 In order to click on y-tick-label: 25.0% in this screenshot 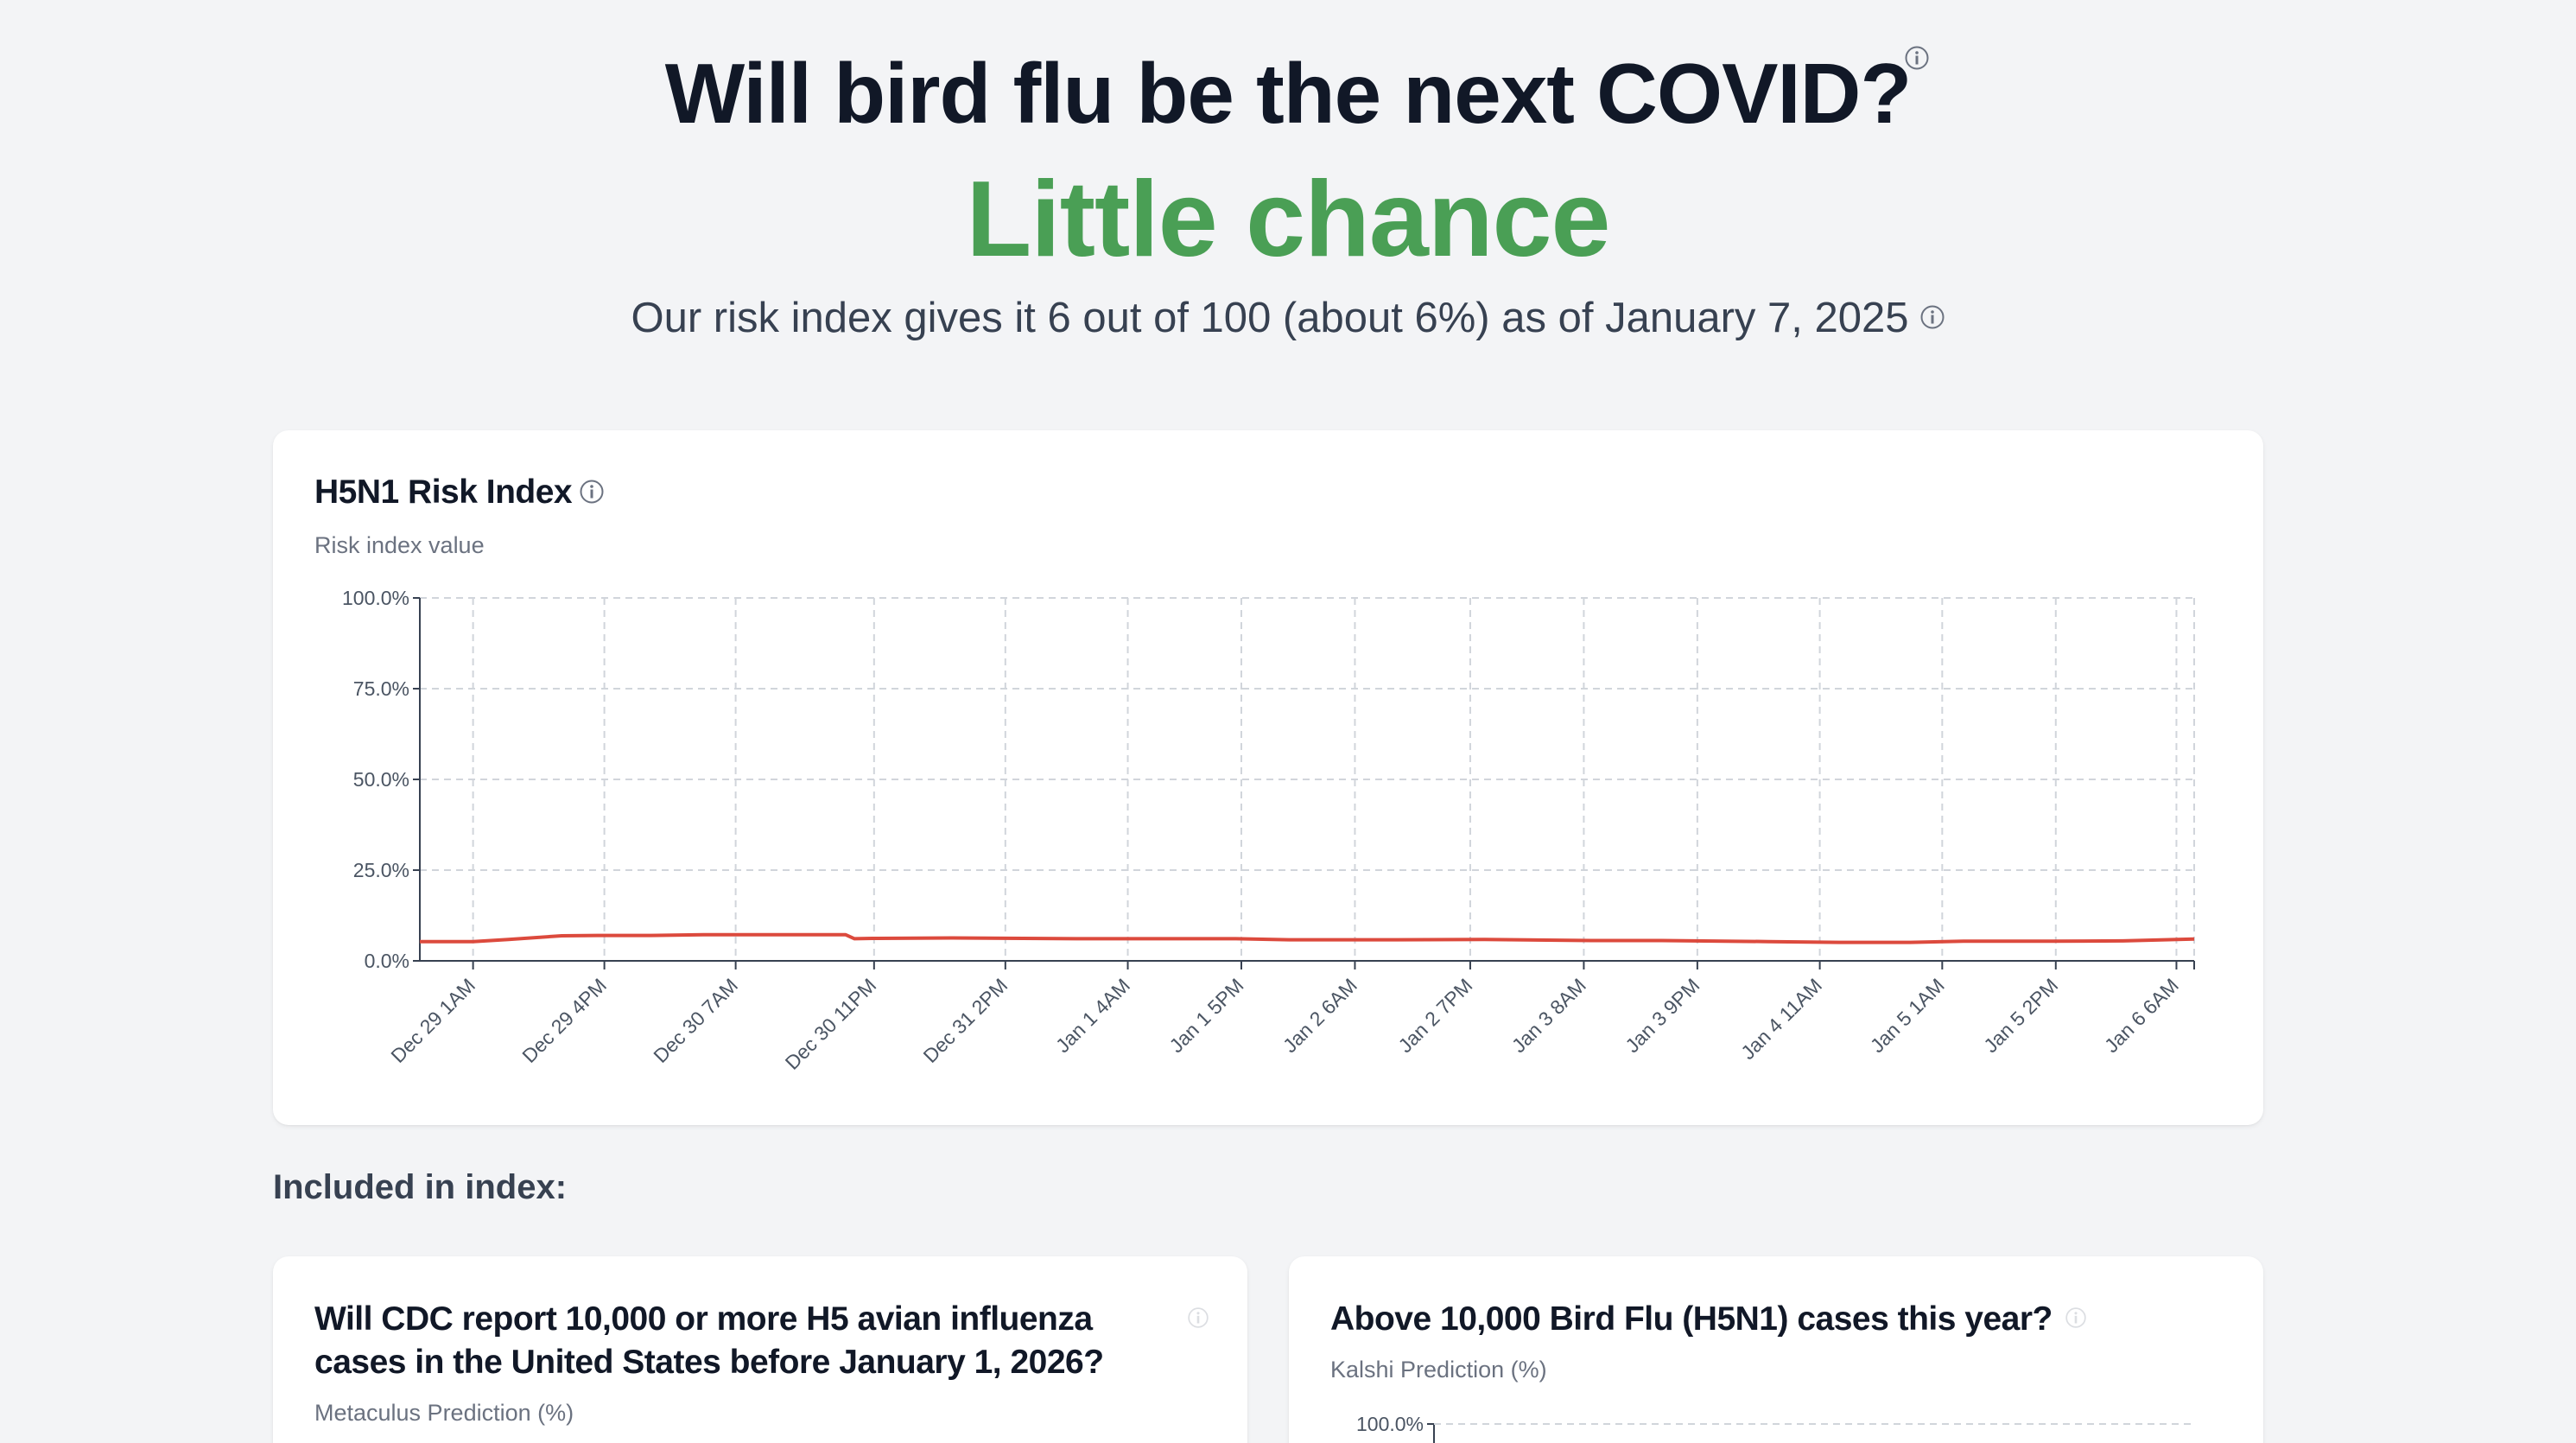, I will do `click(381, 870)`.